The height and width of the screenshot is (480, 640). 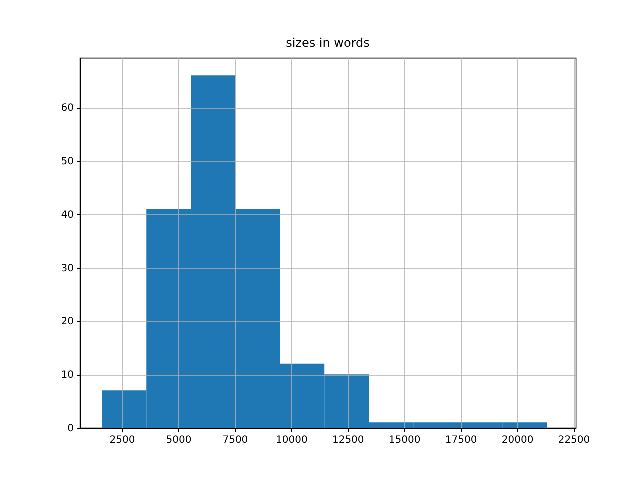 What do you see at coordinates (67, 376) in the screenshot?
I see `y-tick-label: 10` at bounding box center [67, 376].